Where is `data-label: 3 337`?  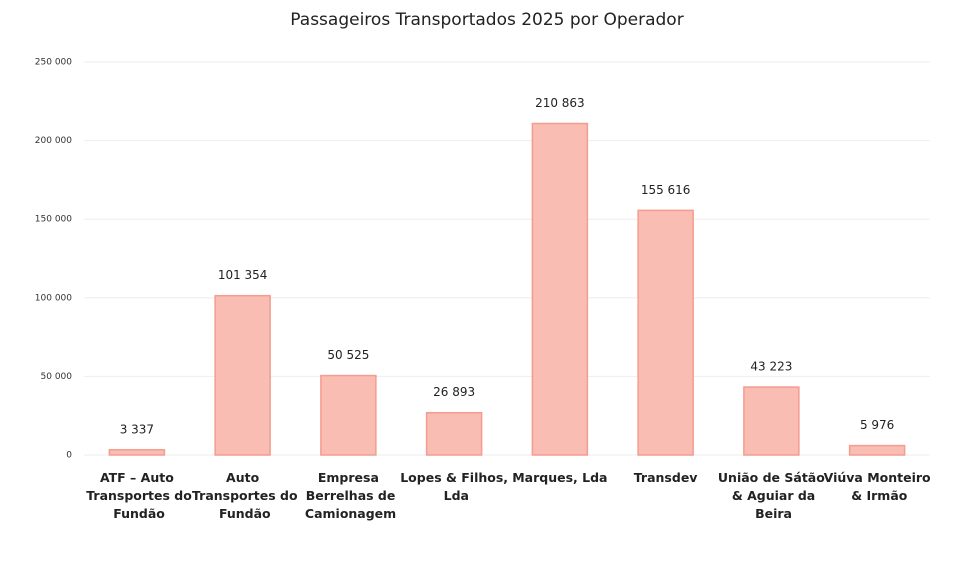 data-label: 3 337 is located at coordinates (137, 429).